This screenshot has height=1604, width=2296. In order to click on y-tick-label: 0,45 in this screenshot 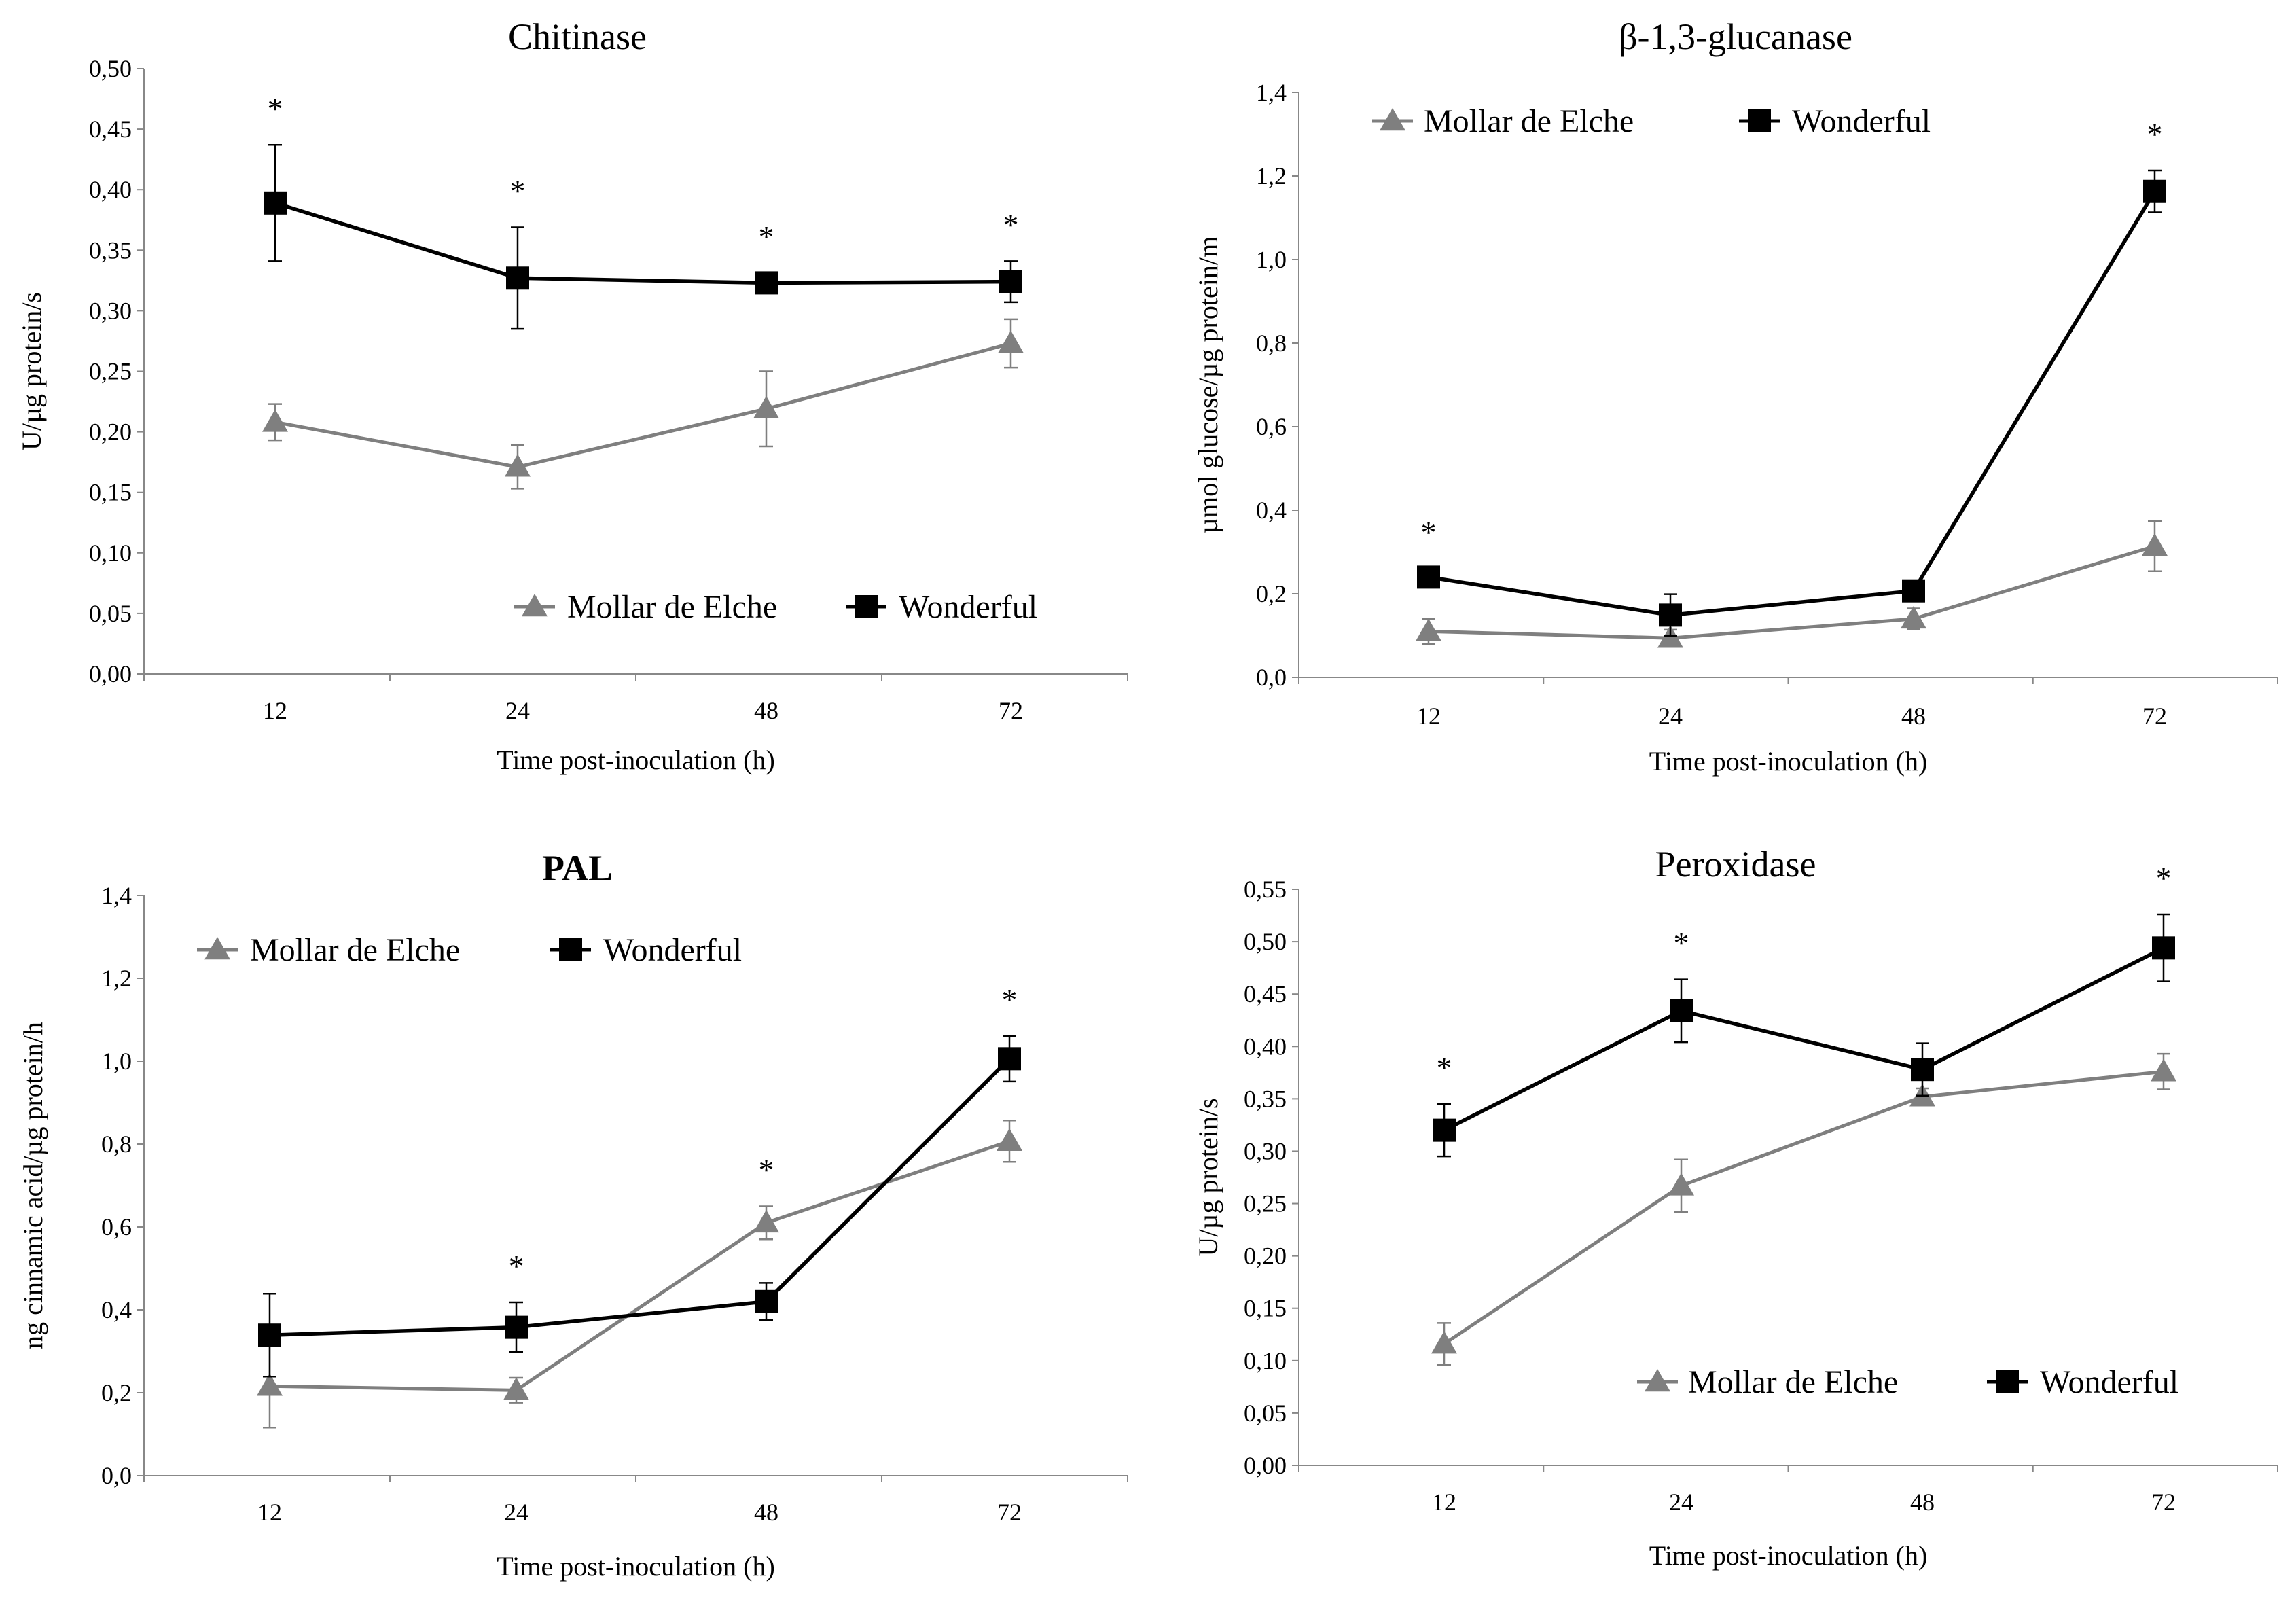, I will do `click(1265, 994)`.